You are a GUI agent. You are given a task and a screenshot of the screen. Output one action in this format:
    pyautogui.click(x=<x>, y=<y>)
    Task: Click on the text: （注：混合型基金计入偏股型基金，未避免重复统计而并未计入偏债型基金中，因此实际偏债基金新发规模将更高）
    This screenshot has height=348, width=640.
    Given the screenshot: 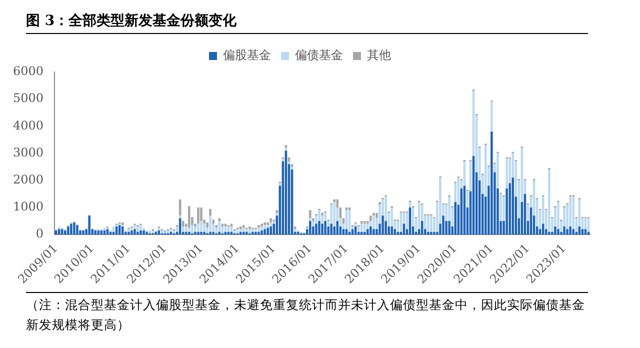 What is the action you would take?
    pyautogui.click(x=307, y=313)
    